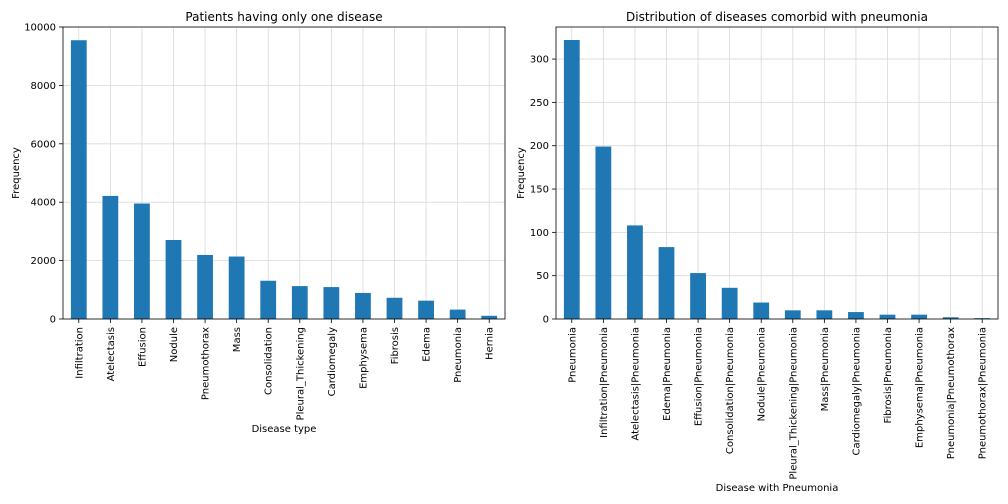  I want to click on y-tick-label: 200, so click(539, 146).